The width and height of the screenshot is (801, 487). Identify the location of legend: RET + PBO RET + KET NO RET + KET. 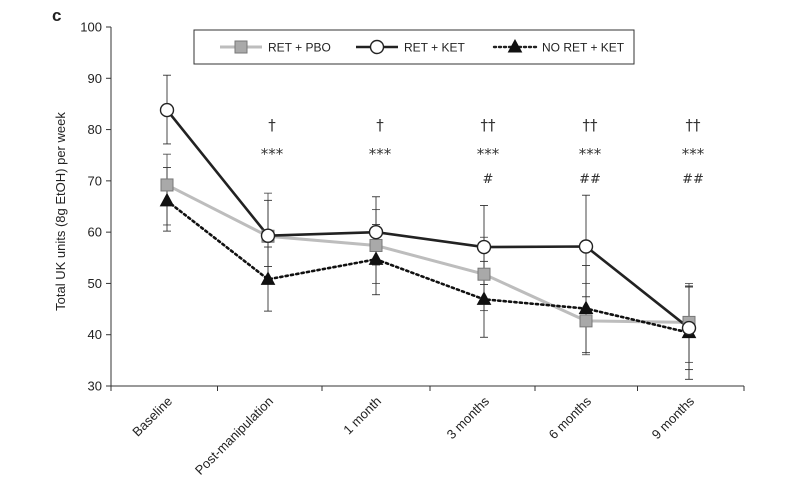
(414, 47).